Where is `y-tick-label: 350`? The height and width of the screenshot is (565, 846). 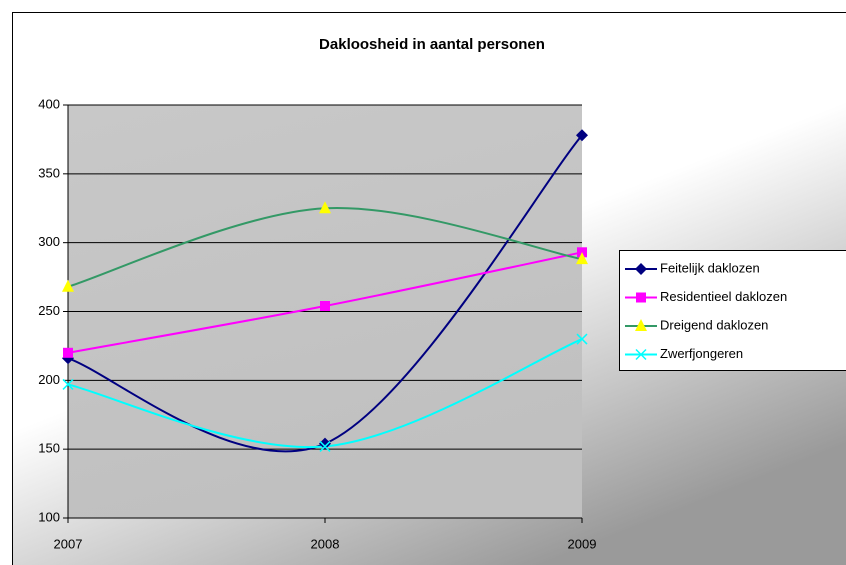
y-tick-label: 350 is located at coordinates (49, 172).